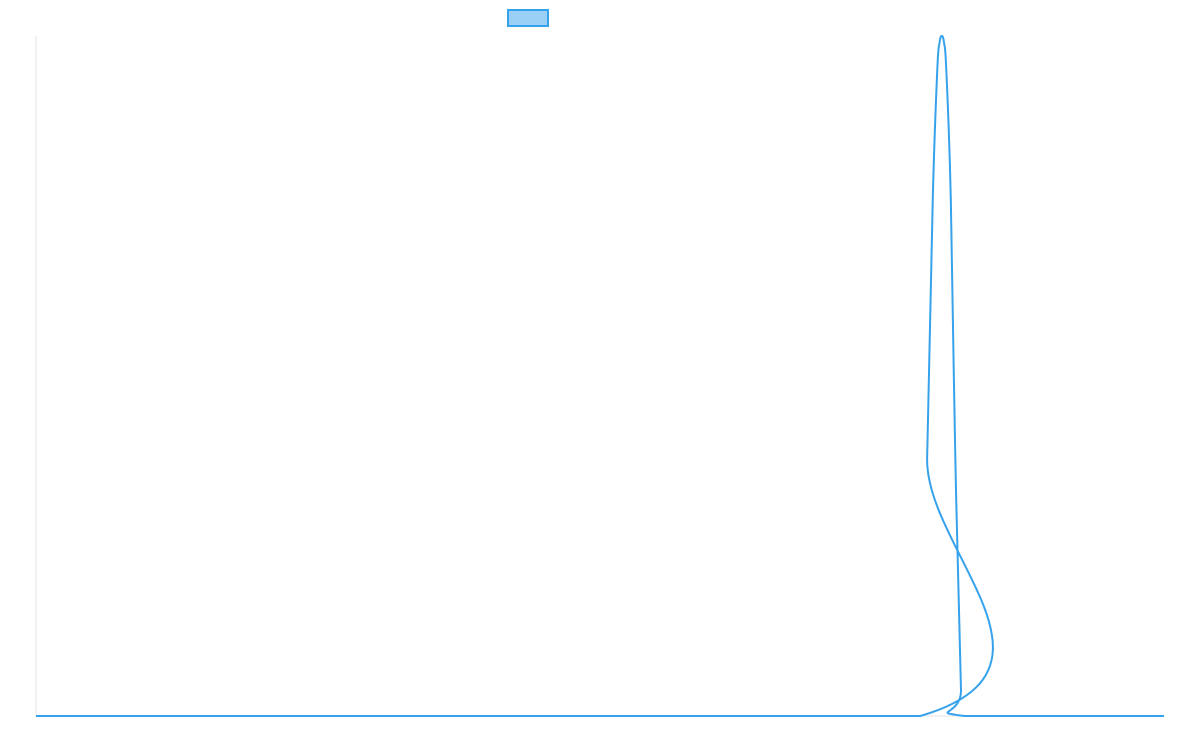 The image size is (1200, 750). I want to click on legend-swatch, so click(528, 18).